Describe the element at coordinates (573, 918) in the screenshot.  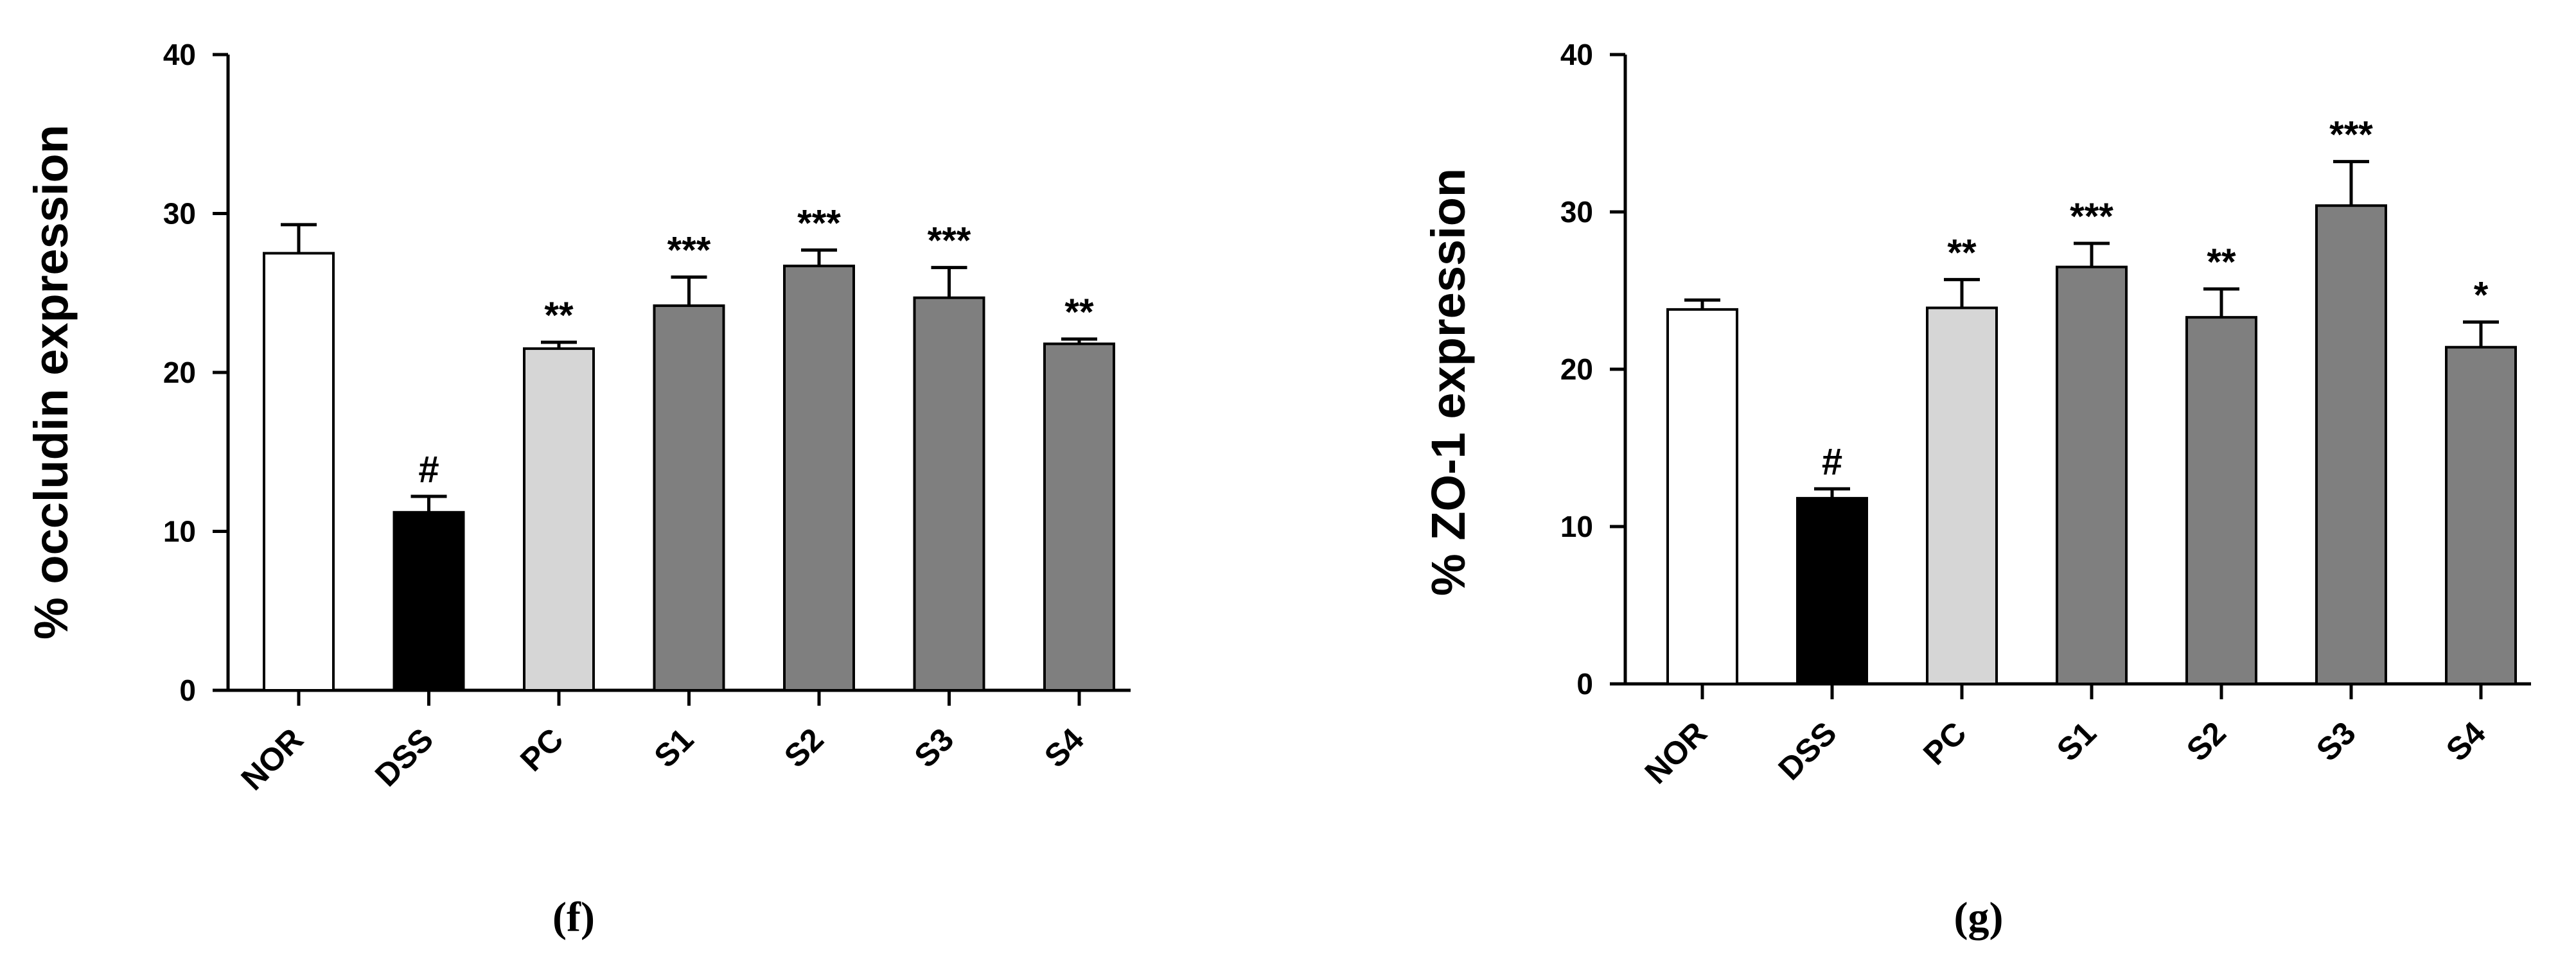
I see `panel-label: (f)` at that location.